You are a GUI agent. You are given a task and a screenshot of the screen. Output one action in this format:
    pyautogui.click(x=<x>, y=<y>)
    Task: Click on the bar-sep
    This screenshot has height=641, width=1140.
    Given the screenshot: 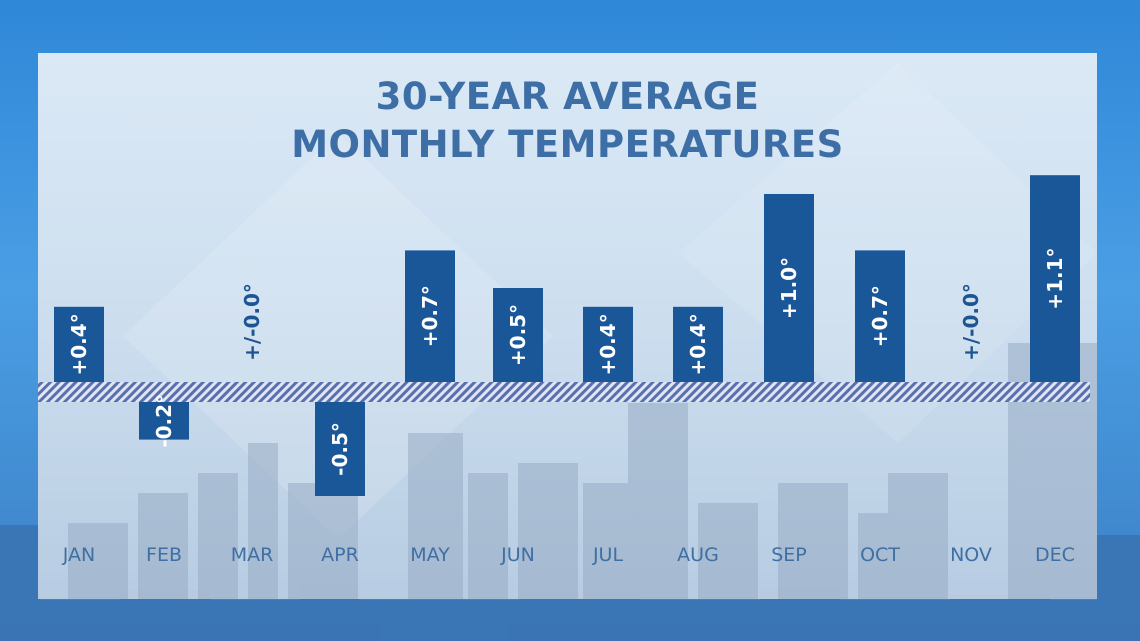 What is the action you would take?
    pyautogui.click(x=789, y=288)
    